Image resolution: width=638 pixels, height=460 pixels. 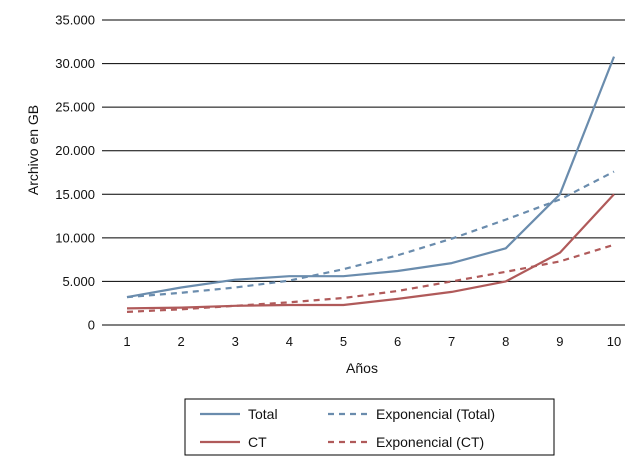 I want to click on x-tick-label: 4, so click(x=289, y=341).